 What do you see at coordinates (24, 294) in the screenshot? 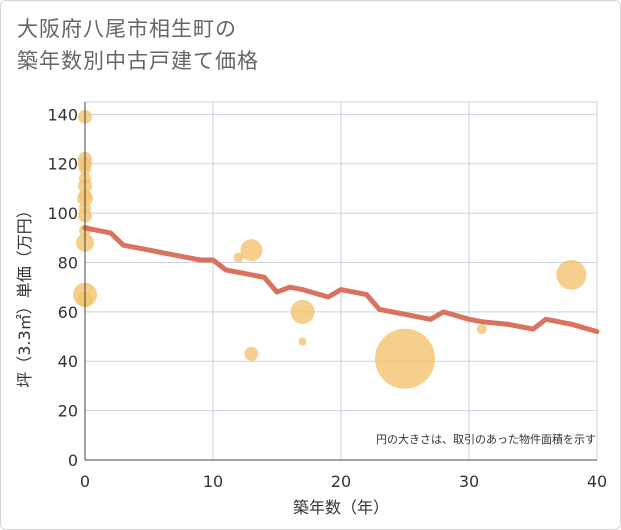
I see `y-axis-title: 坪（3.3㎡）単価（万円）` at bounding box center [24, 294].